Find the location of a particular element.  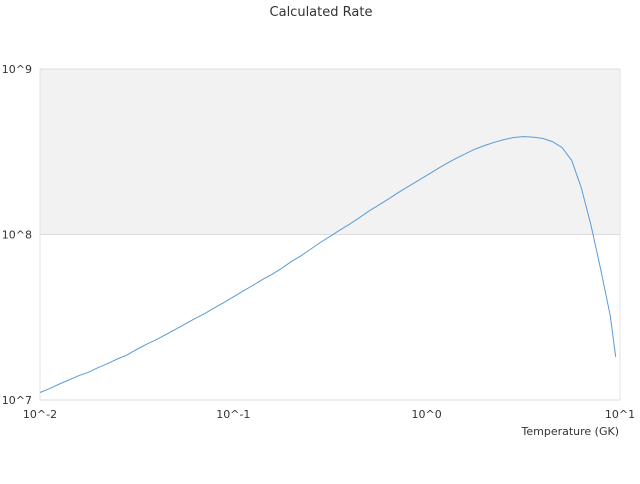

x-tick-label: 10^0 is located at coordinates (427, 414).